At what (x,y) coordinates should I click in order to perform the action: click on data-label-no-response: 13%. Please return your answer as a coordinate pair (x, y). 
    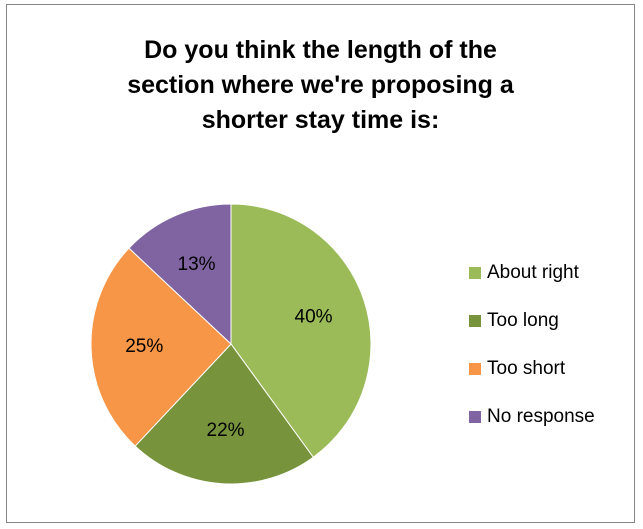
    Looking at the image, I should click on (197, 264).